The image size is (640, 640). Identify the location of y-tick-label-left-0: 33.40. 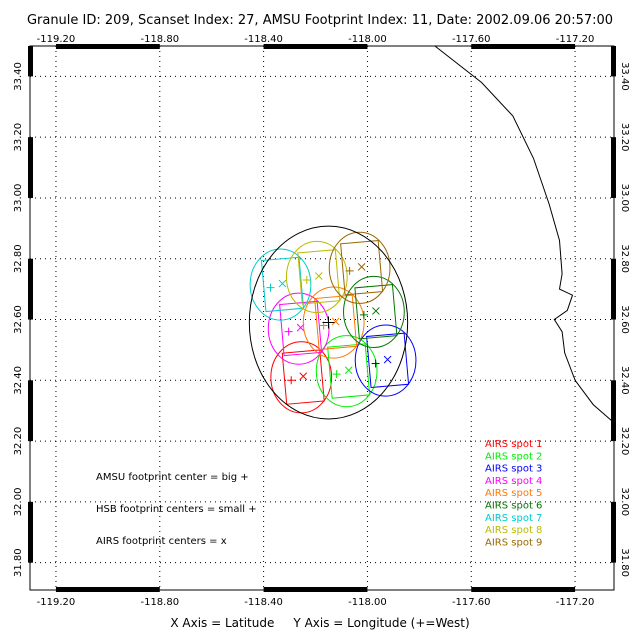
(18, 76).